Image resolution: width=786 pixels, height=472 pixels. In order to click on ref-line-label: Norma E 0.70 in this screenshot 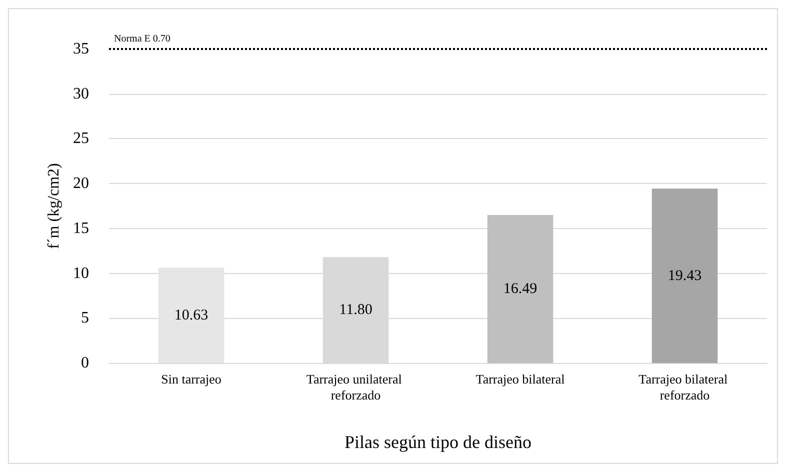, I will do `click(142, 39)`.